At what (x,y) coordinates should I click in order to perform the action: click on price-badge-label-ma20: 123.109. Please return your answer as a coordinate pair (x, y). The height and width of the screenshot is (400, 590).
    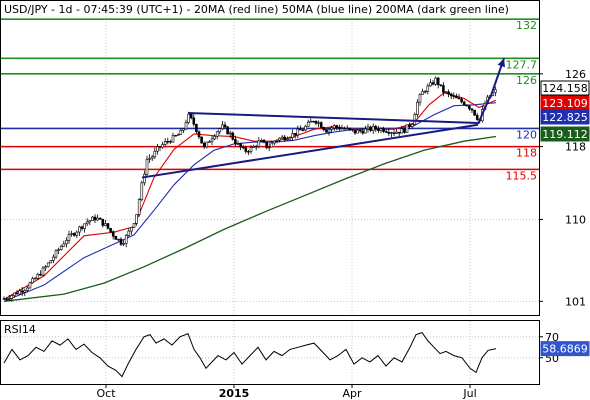
    Looking at the image, I should click on (565, 103).